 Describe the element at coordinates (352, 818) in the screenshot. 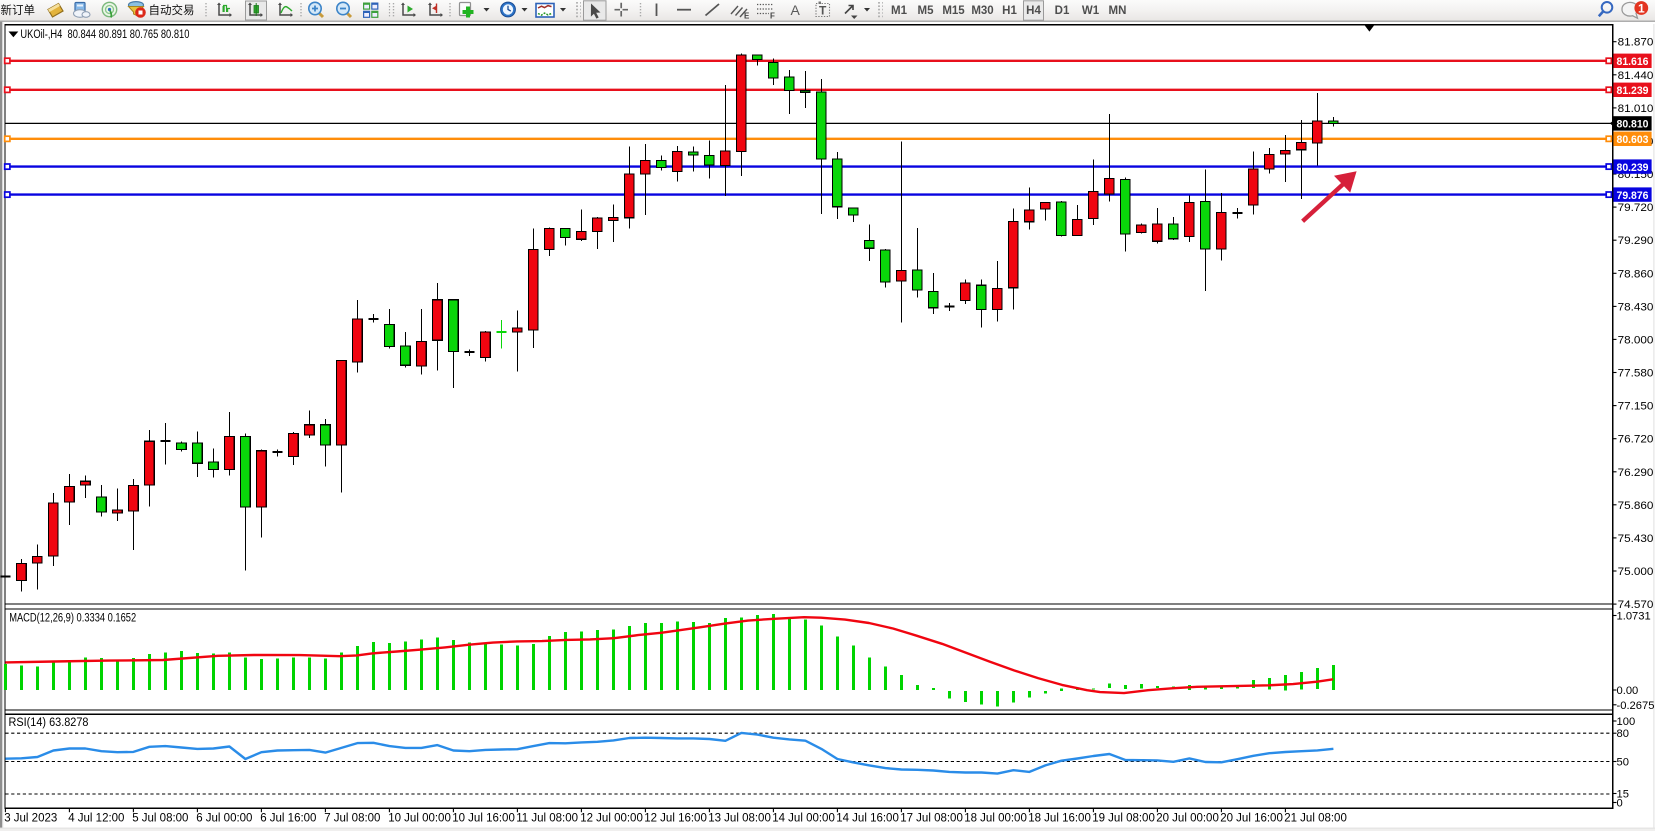

I see `svg-text: 7 Jul 08:00` at that location.